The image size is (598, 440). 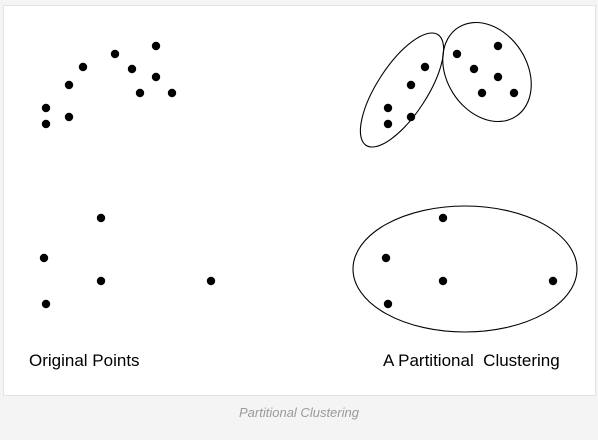 I want to click on left-panel-title: Original Points, so click(x=84, y=360).